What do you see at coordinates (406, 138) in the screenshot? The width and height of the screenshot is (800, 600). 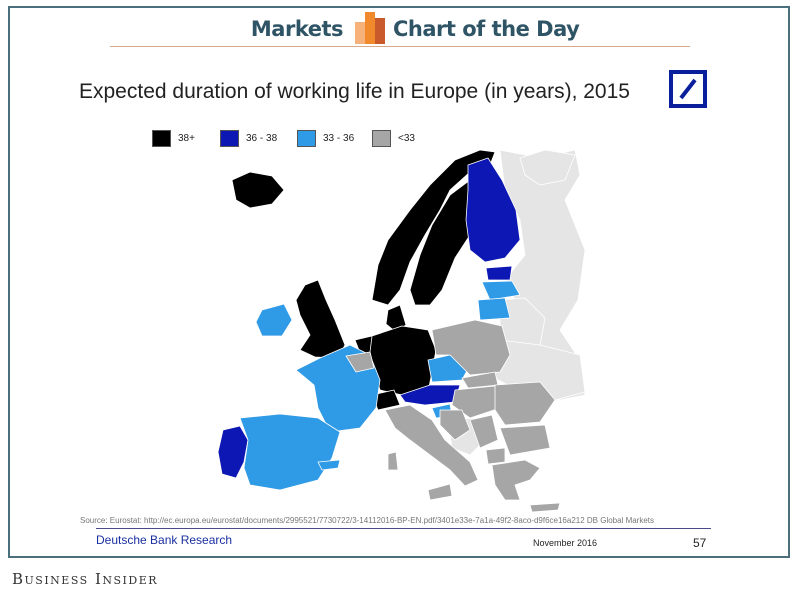 I see `legend-label: <33` at bounding box center [406, 138].